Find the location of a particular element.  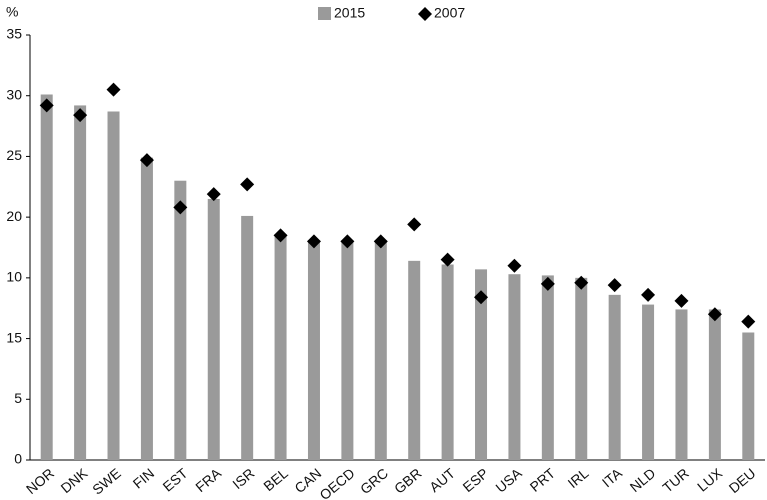

x-tick-label: TUR is located at coordinates (675, 480).